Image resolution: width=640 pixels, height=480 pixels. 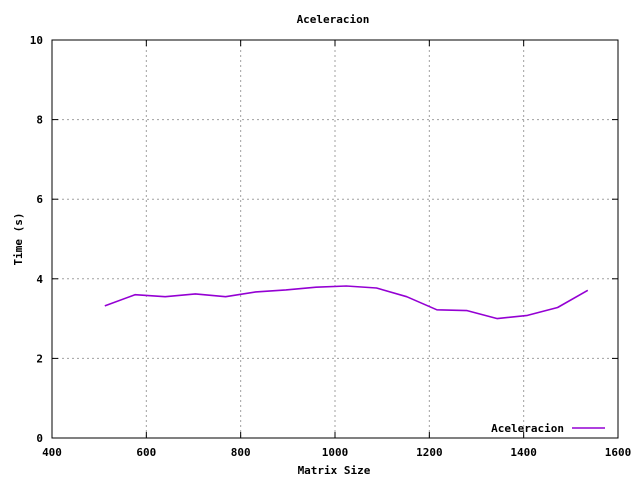 I want to click on x-tick-label: 1200, so click(x=429, y=452).